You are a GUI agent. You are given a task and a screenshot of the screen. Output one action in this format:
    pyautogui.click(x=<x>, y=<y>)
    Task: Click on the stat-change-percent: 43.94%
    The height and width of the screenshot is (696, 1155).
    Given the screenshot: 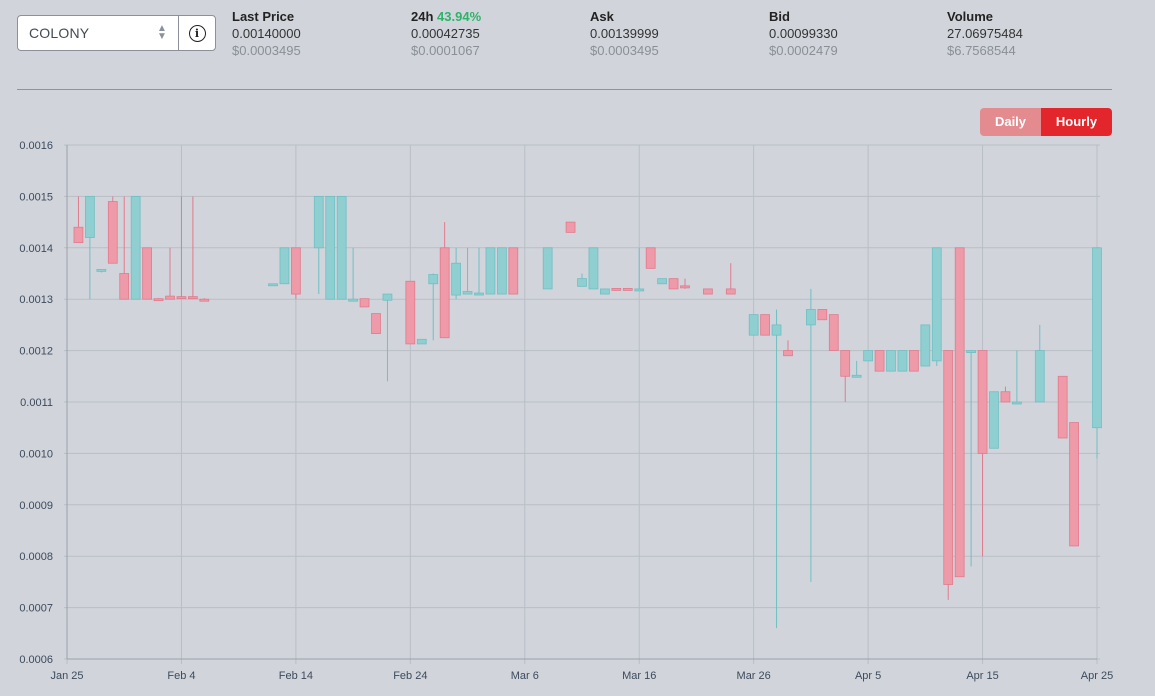 What is the action you would take?
    pyautogui.click(x=459, y=16)
    